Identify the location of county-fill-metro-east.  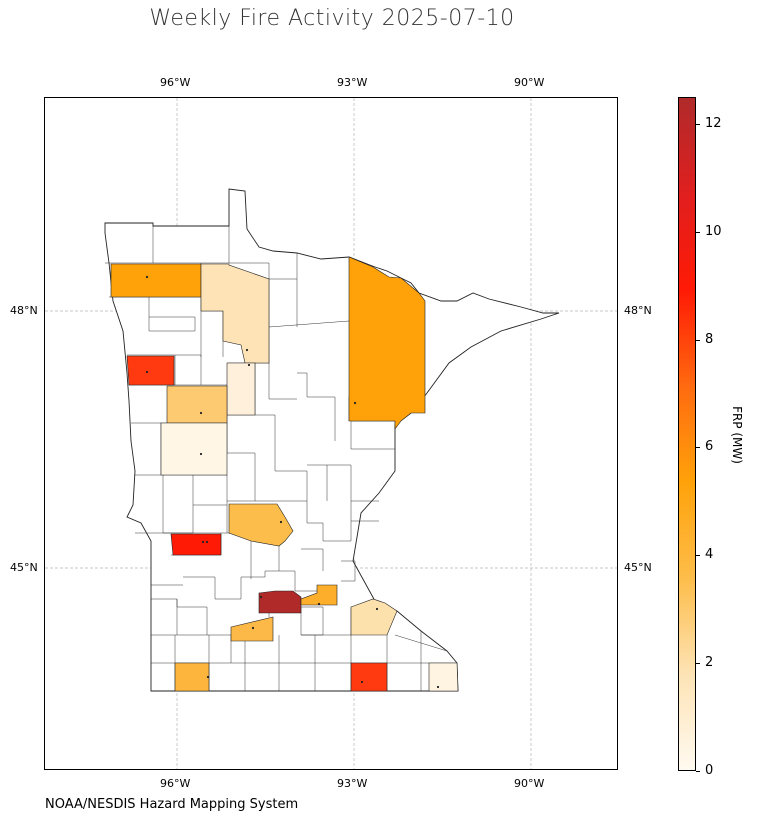
(319, 595).